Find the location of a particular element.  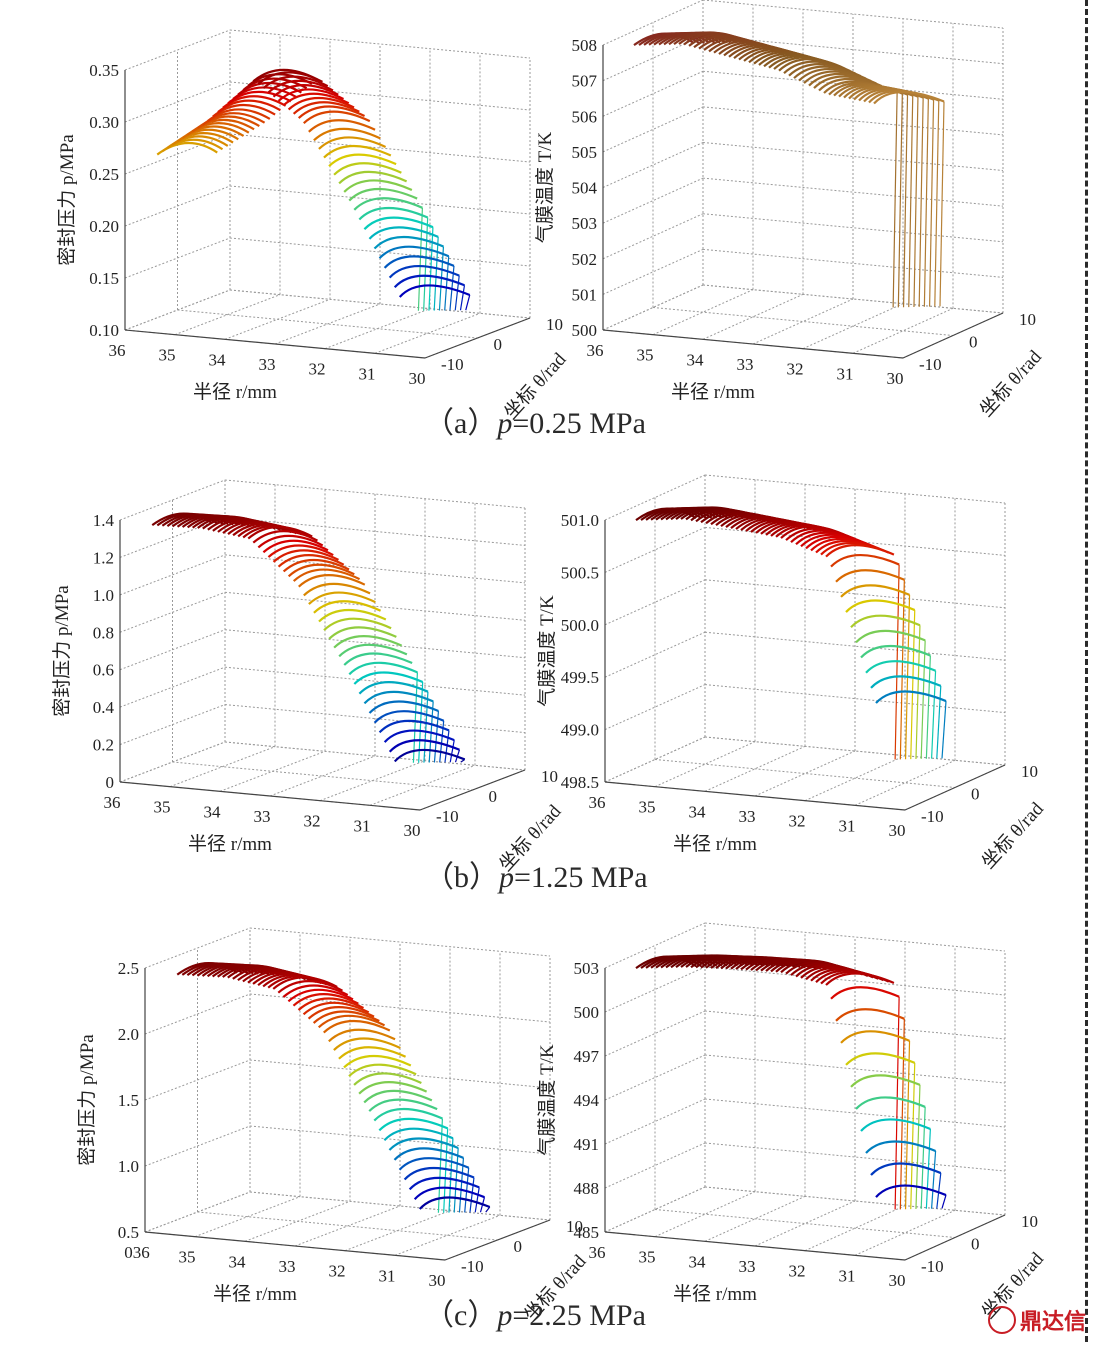

axes-b-right is located at coordinates (805, 665).